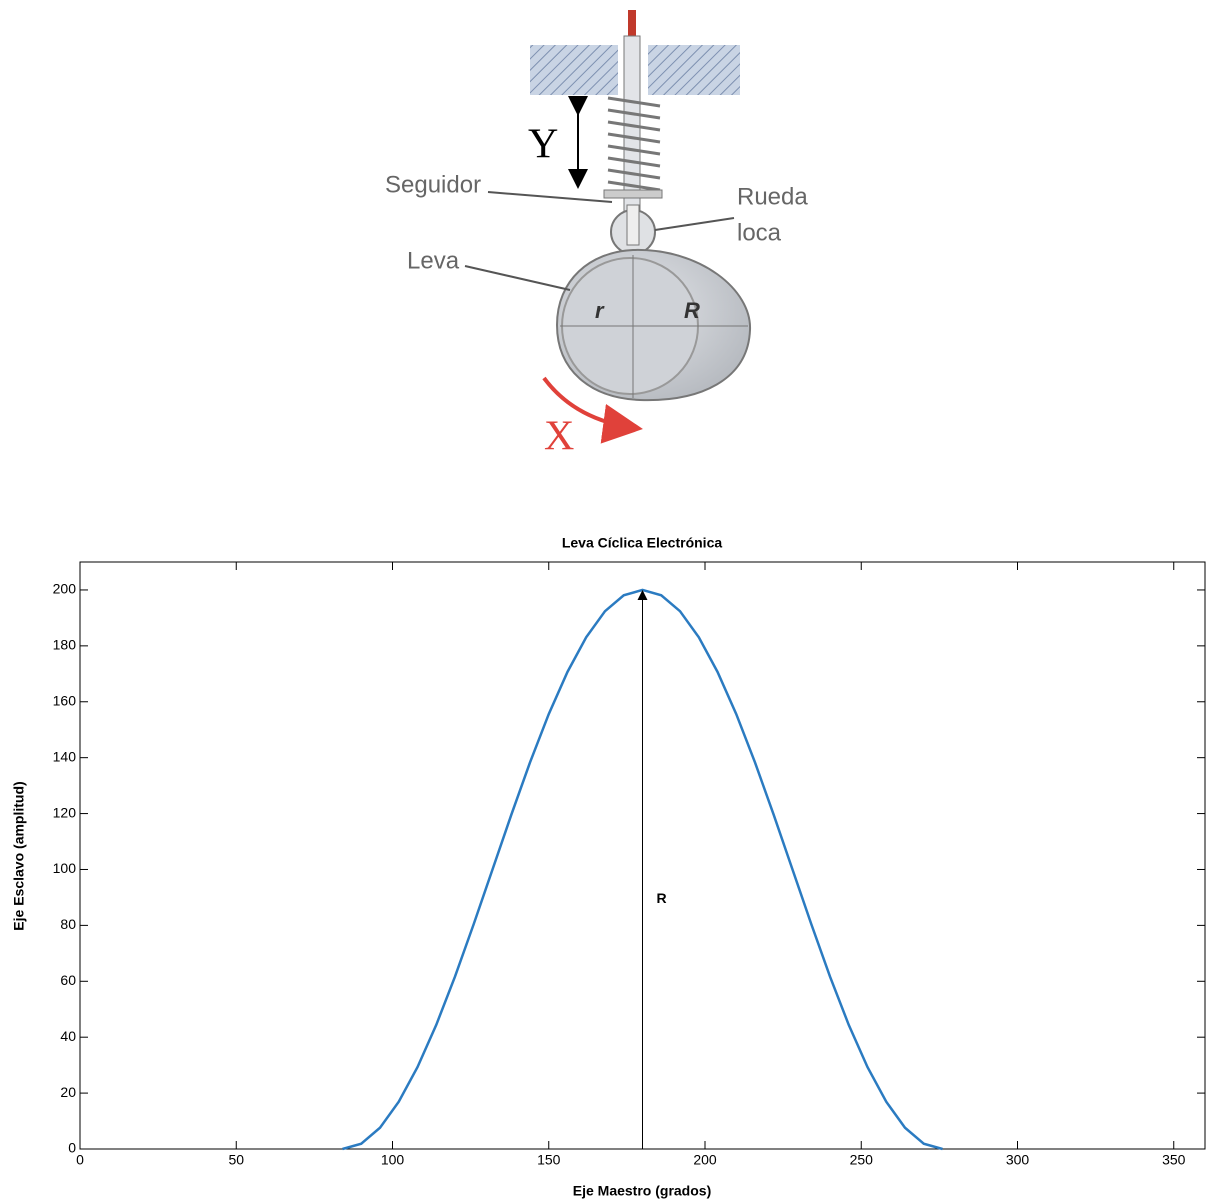  I want to click on x-label: X, so click(559, 437).